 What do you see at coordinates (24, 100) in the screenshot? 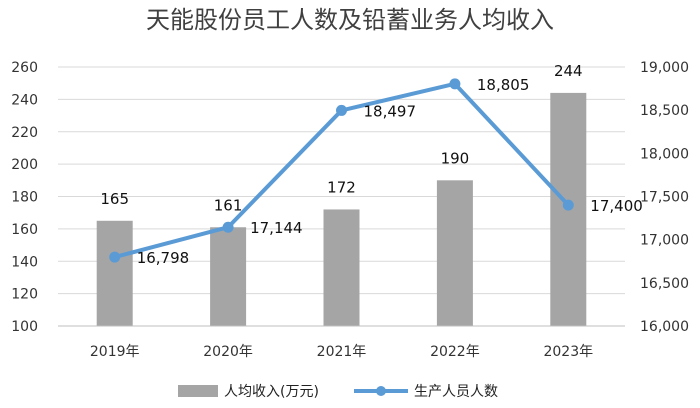
I see `left-tick-label: 240` at bounding box center [24, 100].